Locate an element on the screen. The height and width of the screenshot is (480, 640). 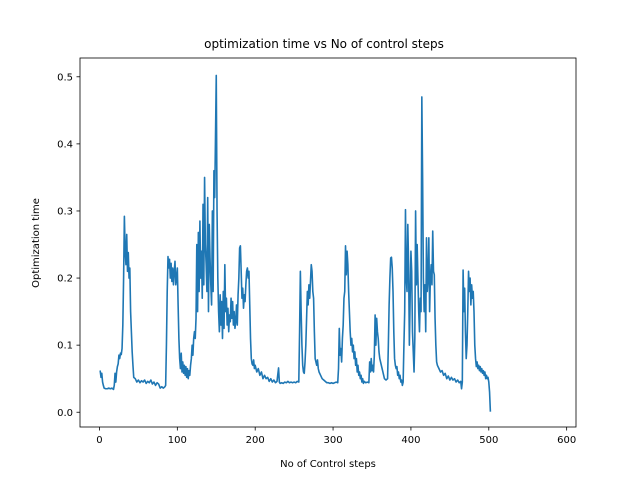
x-tick-label: 200 is located at coordinates (255, 440).